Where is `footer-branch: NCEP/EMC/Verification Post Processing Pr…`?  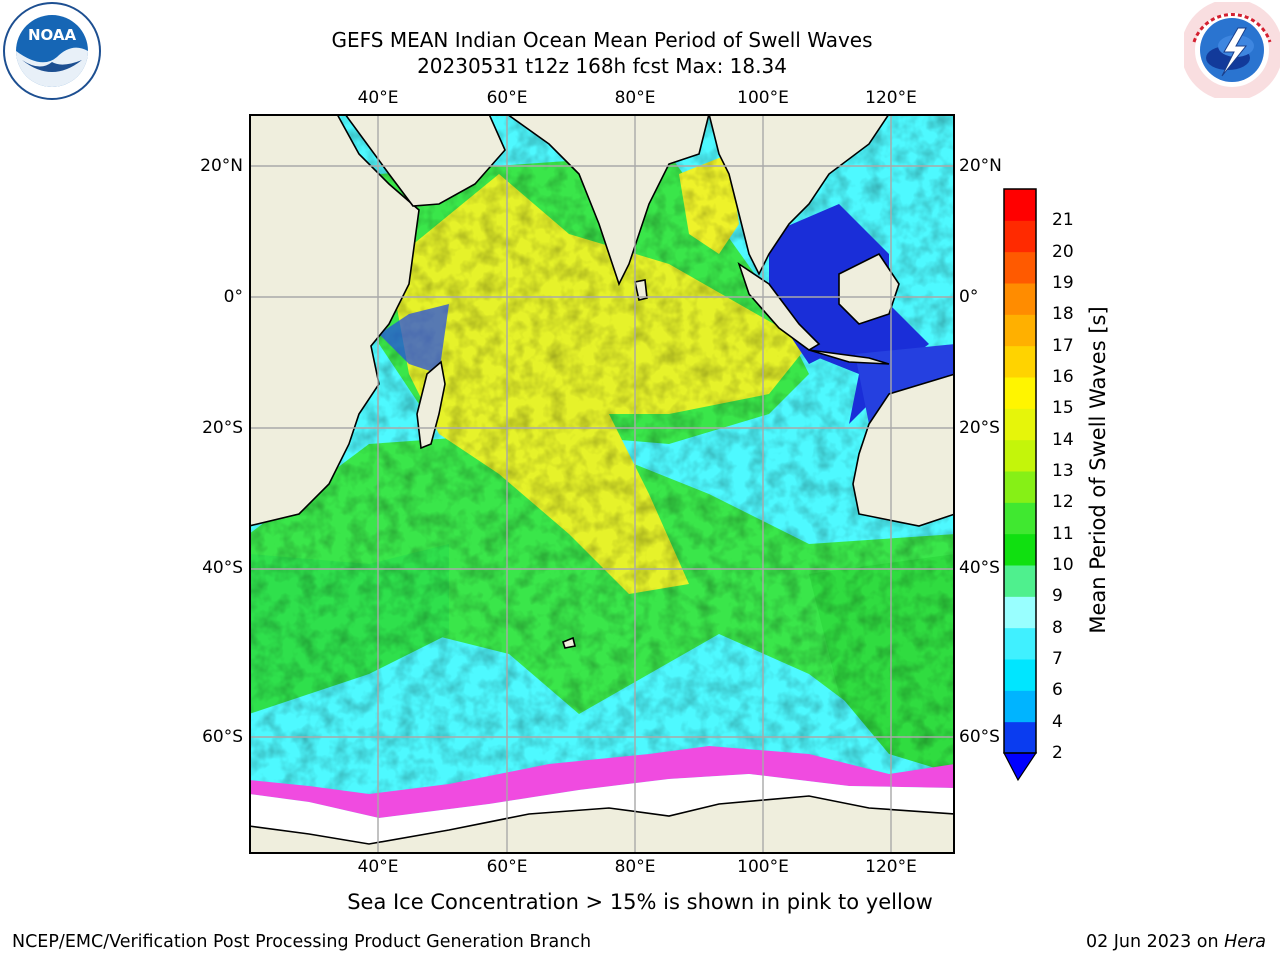
footer-branch: NCEP/EMC/Verification Post Processing Pr… is located at coordinates (302, 942).